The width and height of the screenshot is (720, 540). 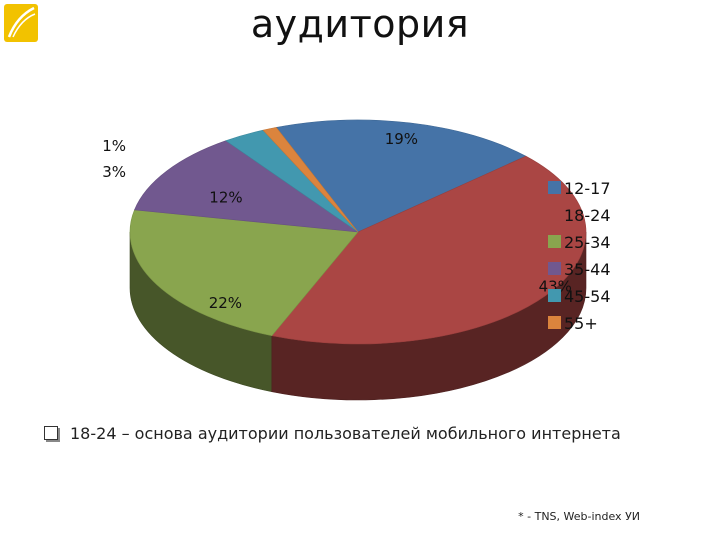 What do you see at coordinates (587, 215) in the screenshot?
I see `legend-label-18-24: 18-24` at bounding box center [587, 215].